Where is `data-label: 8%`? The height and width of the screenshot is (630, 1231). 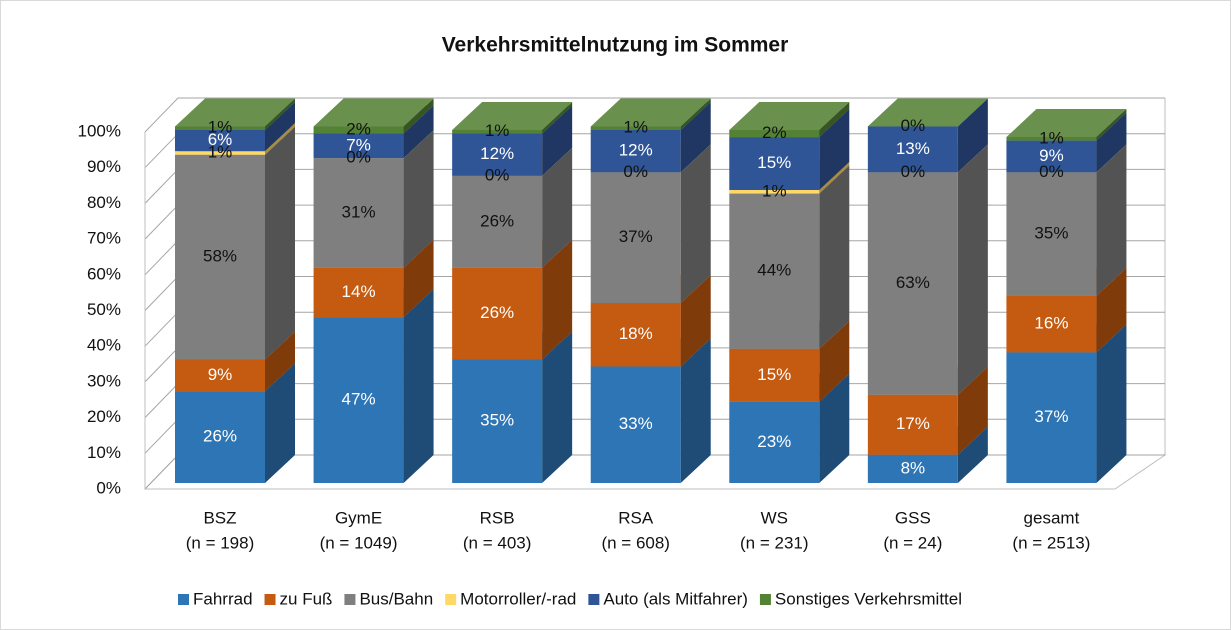 data-label: 8% is located at coordinates (913, 467).